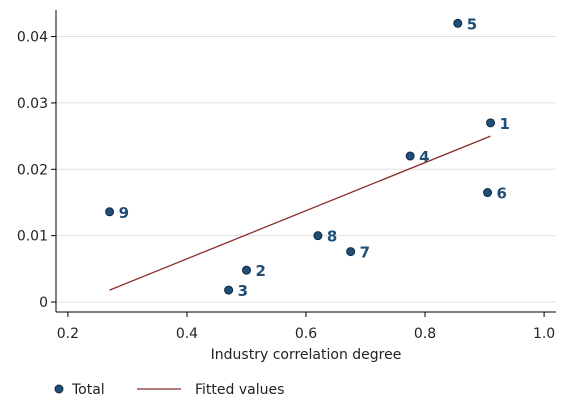 The width and height of the screenshot is (567, 402). What do you see at coordinates (32, 170) in the screenshot?
I see `y-tick-label: 0.02` at bounding box center [32, 170].